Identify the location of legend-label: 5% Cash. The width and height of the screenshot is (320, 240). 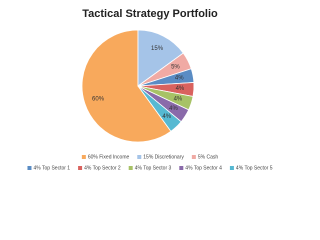
(208, 157).